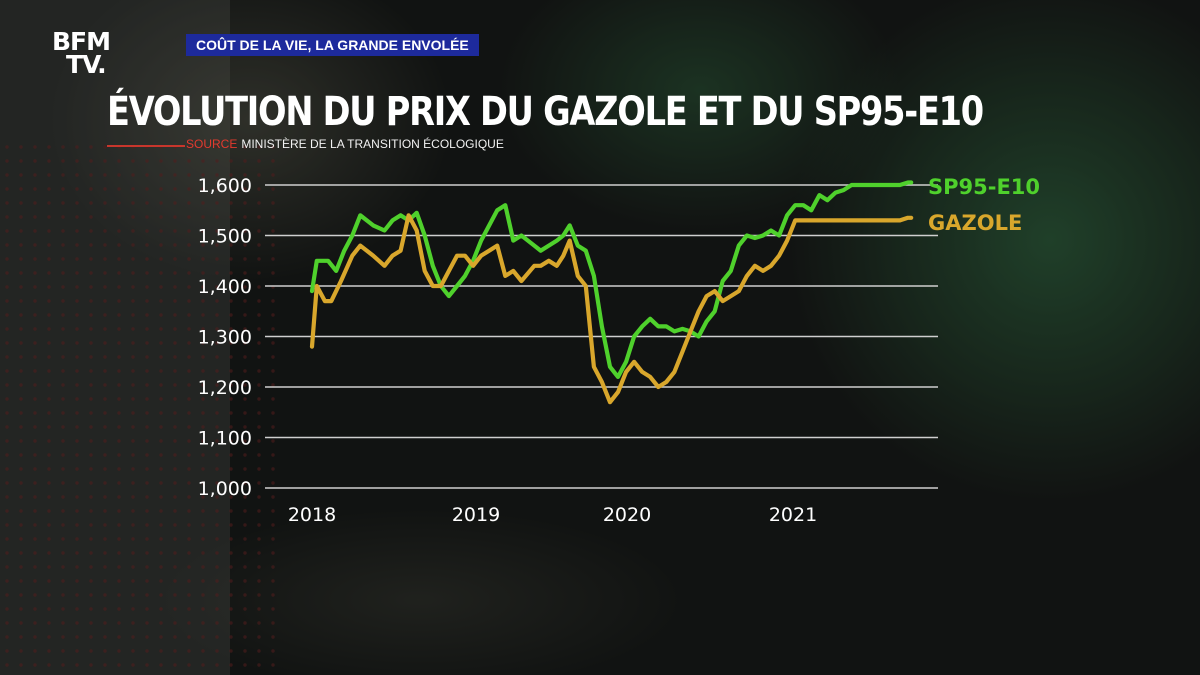 Image resolution: width=1200 pixels, height=675 pixels. Describe the element at coordinates (86, 64) in the screenshot. I see `logo-line-2: TV.` at that location.